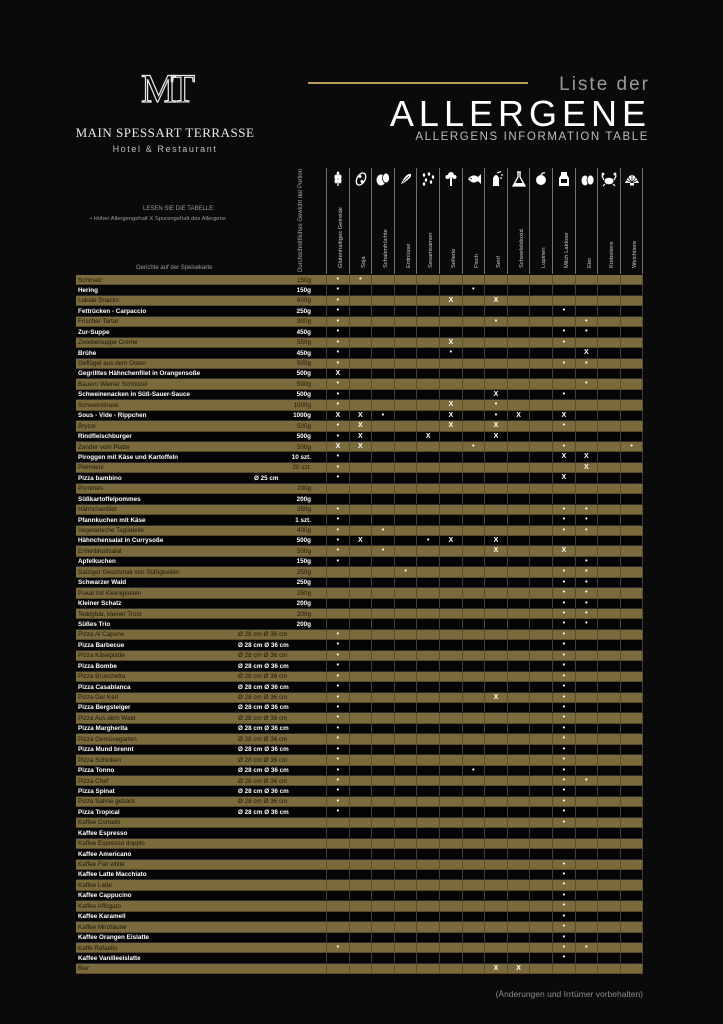  Describe the element at coordinates (139, 374) in the screenshot. I see `dish-name: Gegrilltes Hähnchenfilet in Orangensoße` at that location.